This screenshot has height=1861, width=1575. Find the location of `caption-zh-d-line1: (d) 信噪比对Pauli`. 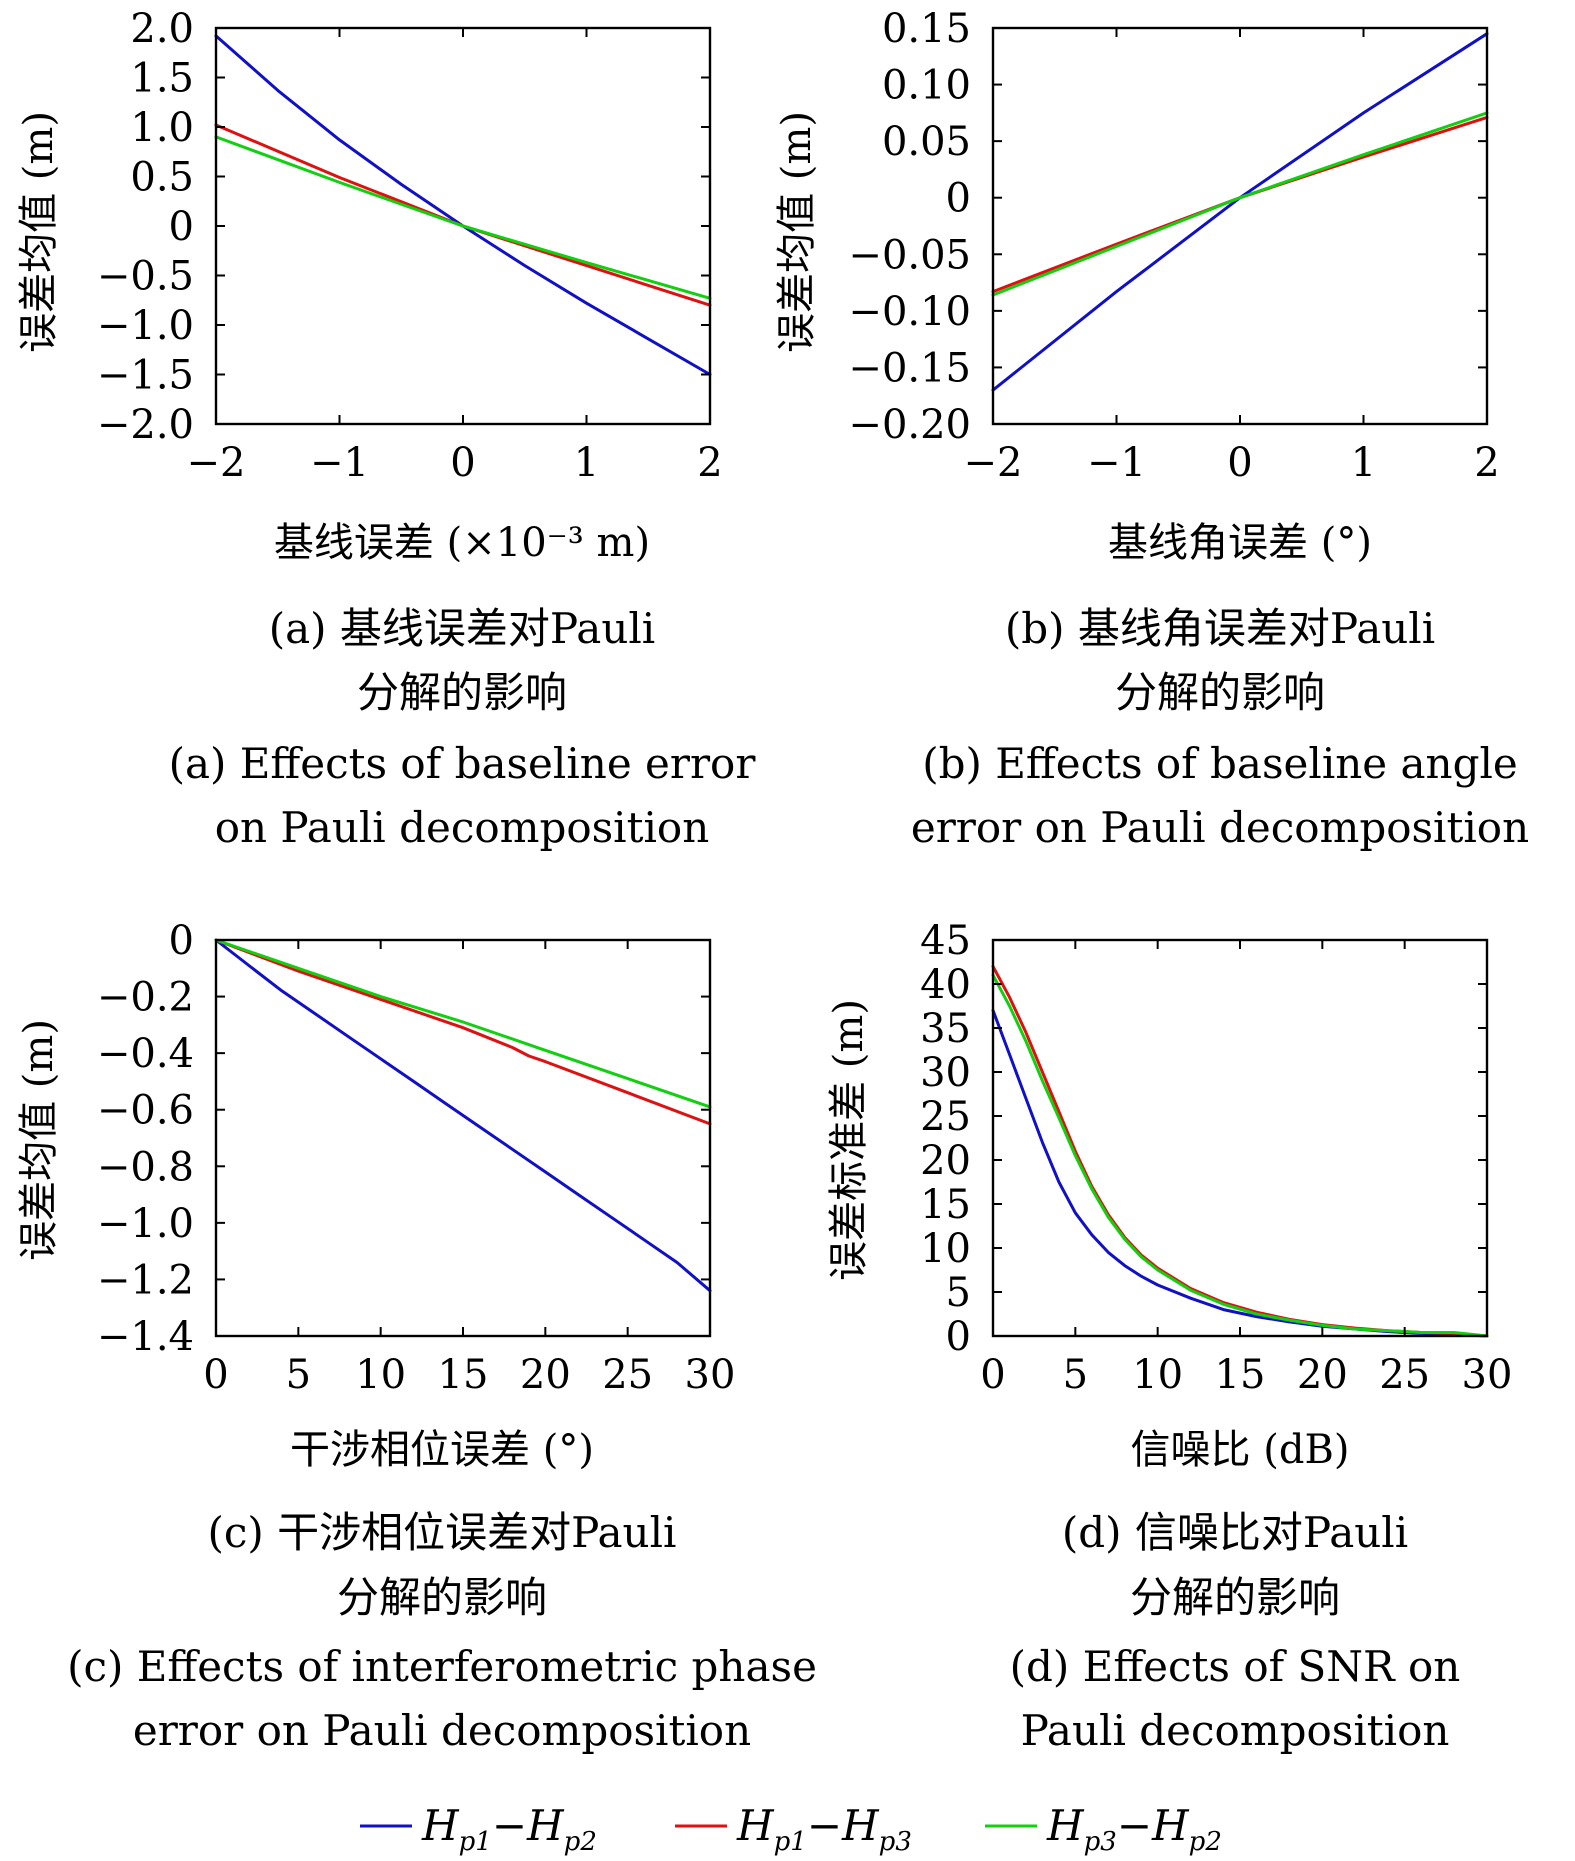

caption-zh-d-line1: (d) 信噪比对Pauli is located at coordinates (1235, 1532).